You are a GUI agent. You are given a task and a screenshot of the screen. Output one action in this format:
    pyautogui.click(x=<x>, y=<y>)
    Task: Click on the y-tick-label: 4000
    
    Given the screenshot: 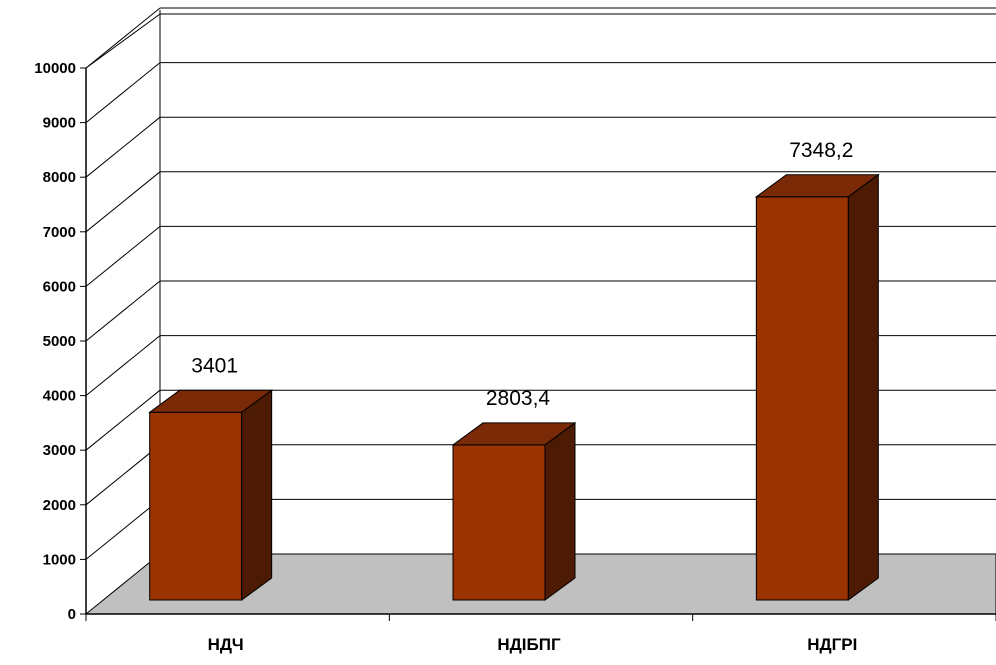 What is the action you would take?
    pyautogui.click(x=59, y=396)
    